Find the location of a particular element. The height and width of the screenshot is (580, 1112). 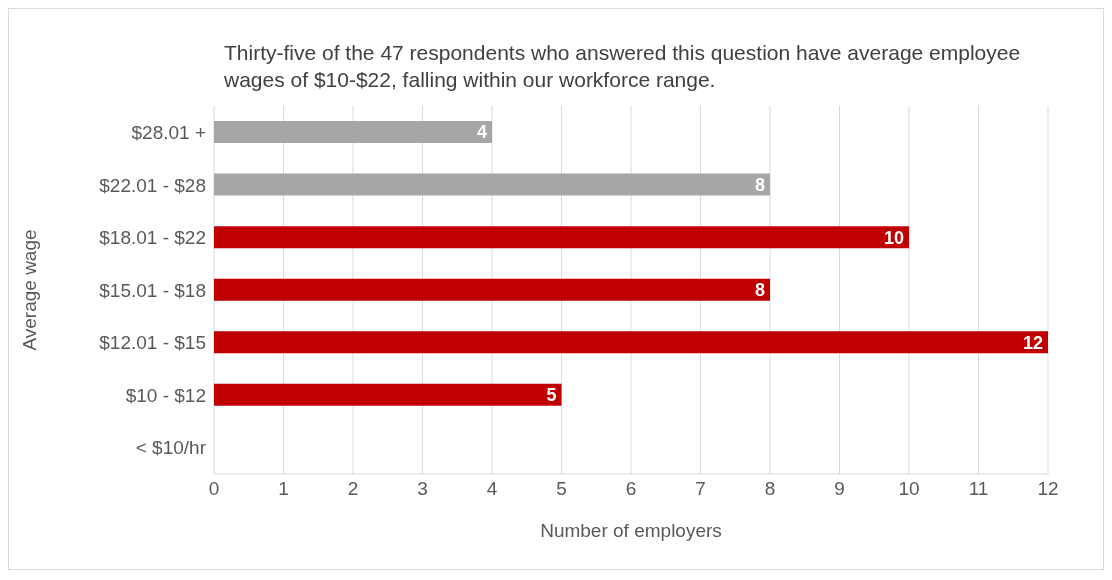

data-label: 10 is located at coordinates (893, 237).